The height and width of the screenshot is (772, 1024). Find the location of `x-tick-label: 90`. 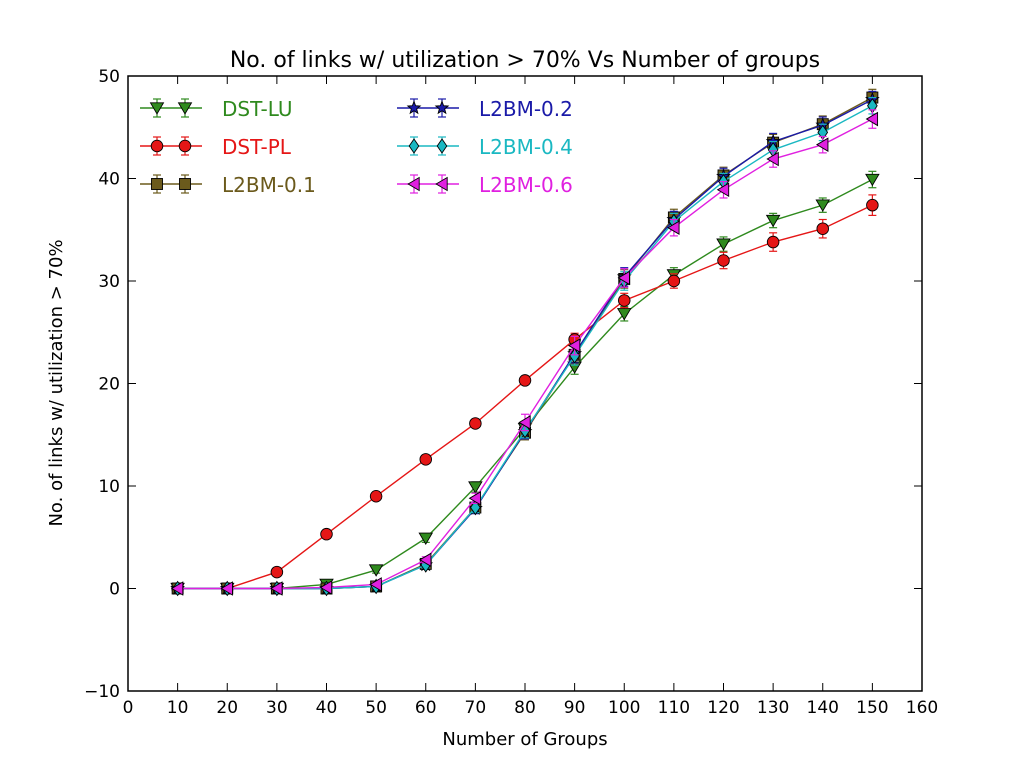

x-tick-label: 90 is located at coordinates (575, 708).